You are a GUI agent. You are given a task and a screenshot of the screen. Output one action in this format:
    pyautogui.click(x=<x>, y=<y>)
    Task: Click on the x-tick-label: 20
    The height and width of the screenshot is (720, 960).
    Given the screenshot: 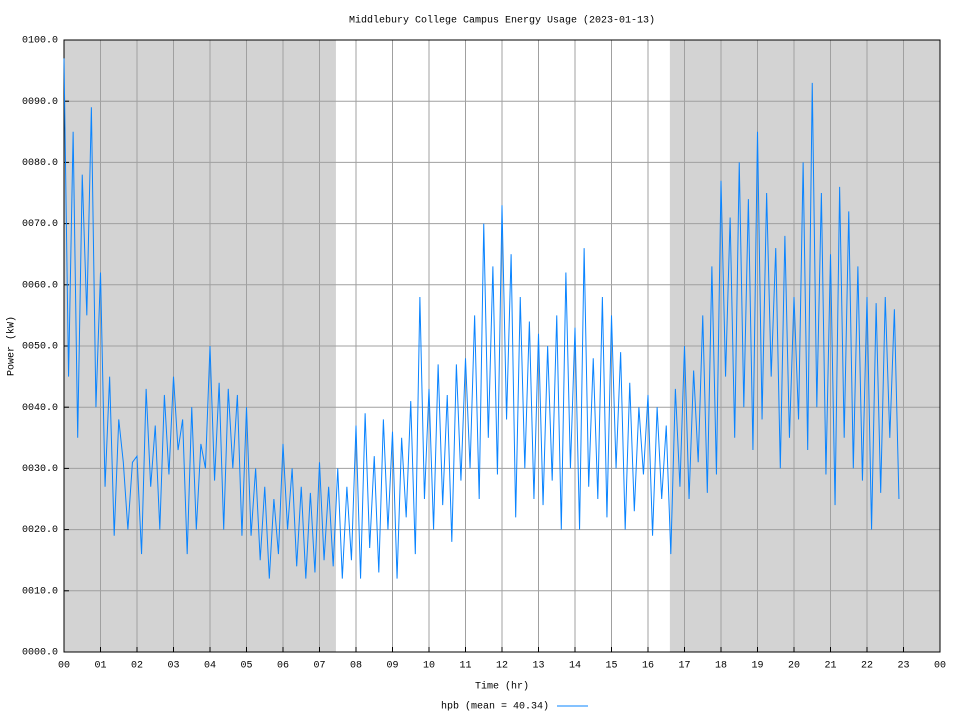 What is the action you would take?
    pyautogui.click(x=794, y=666)
    